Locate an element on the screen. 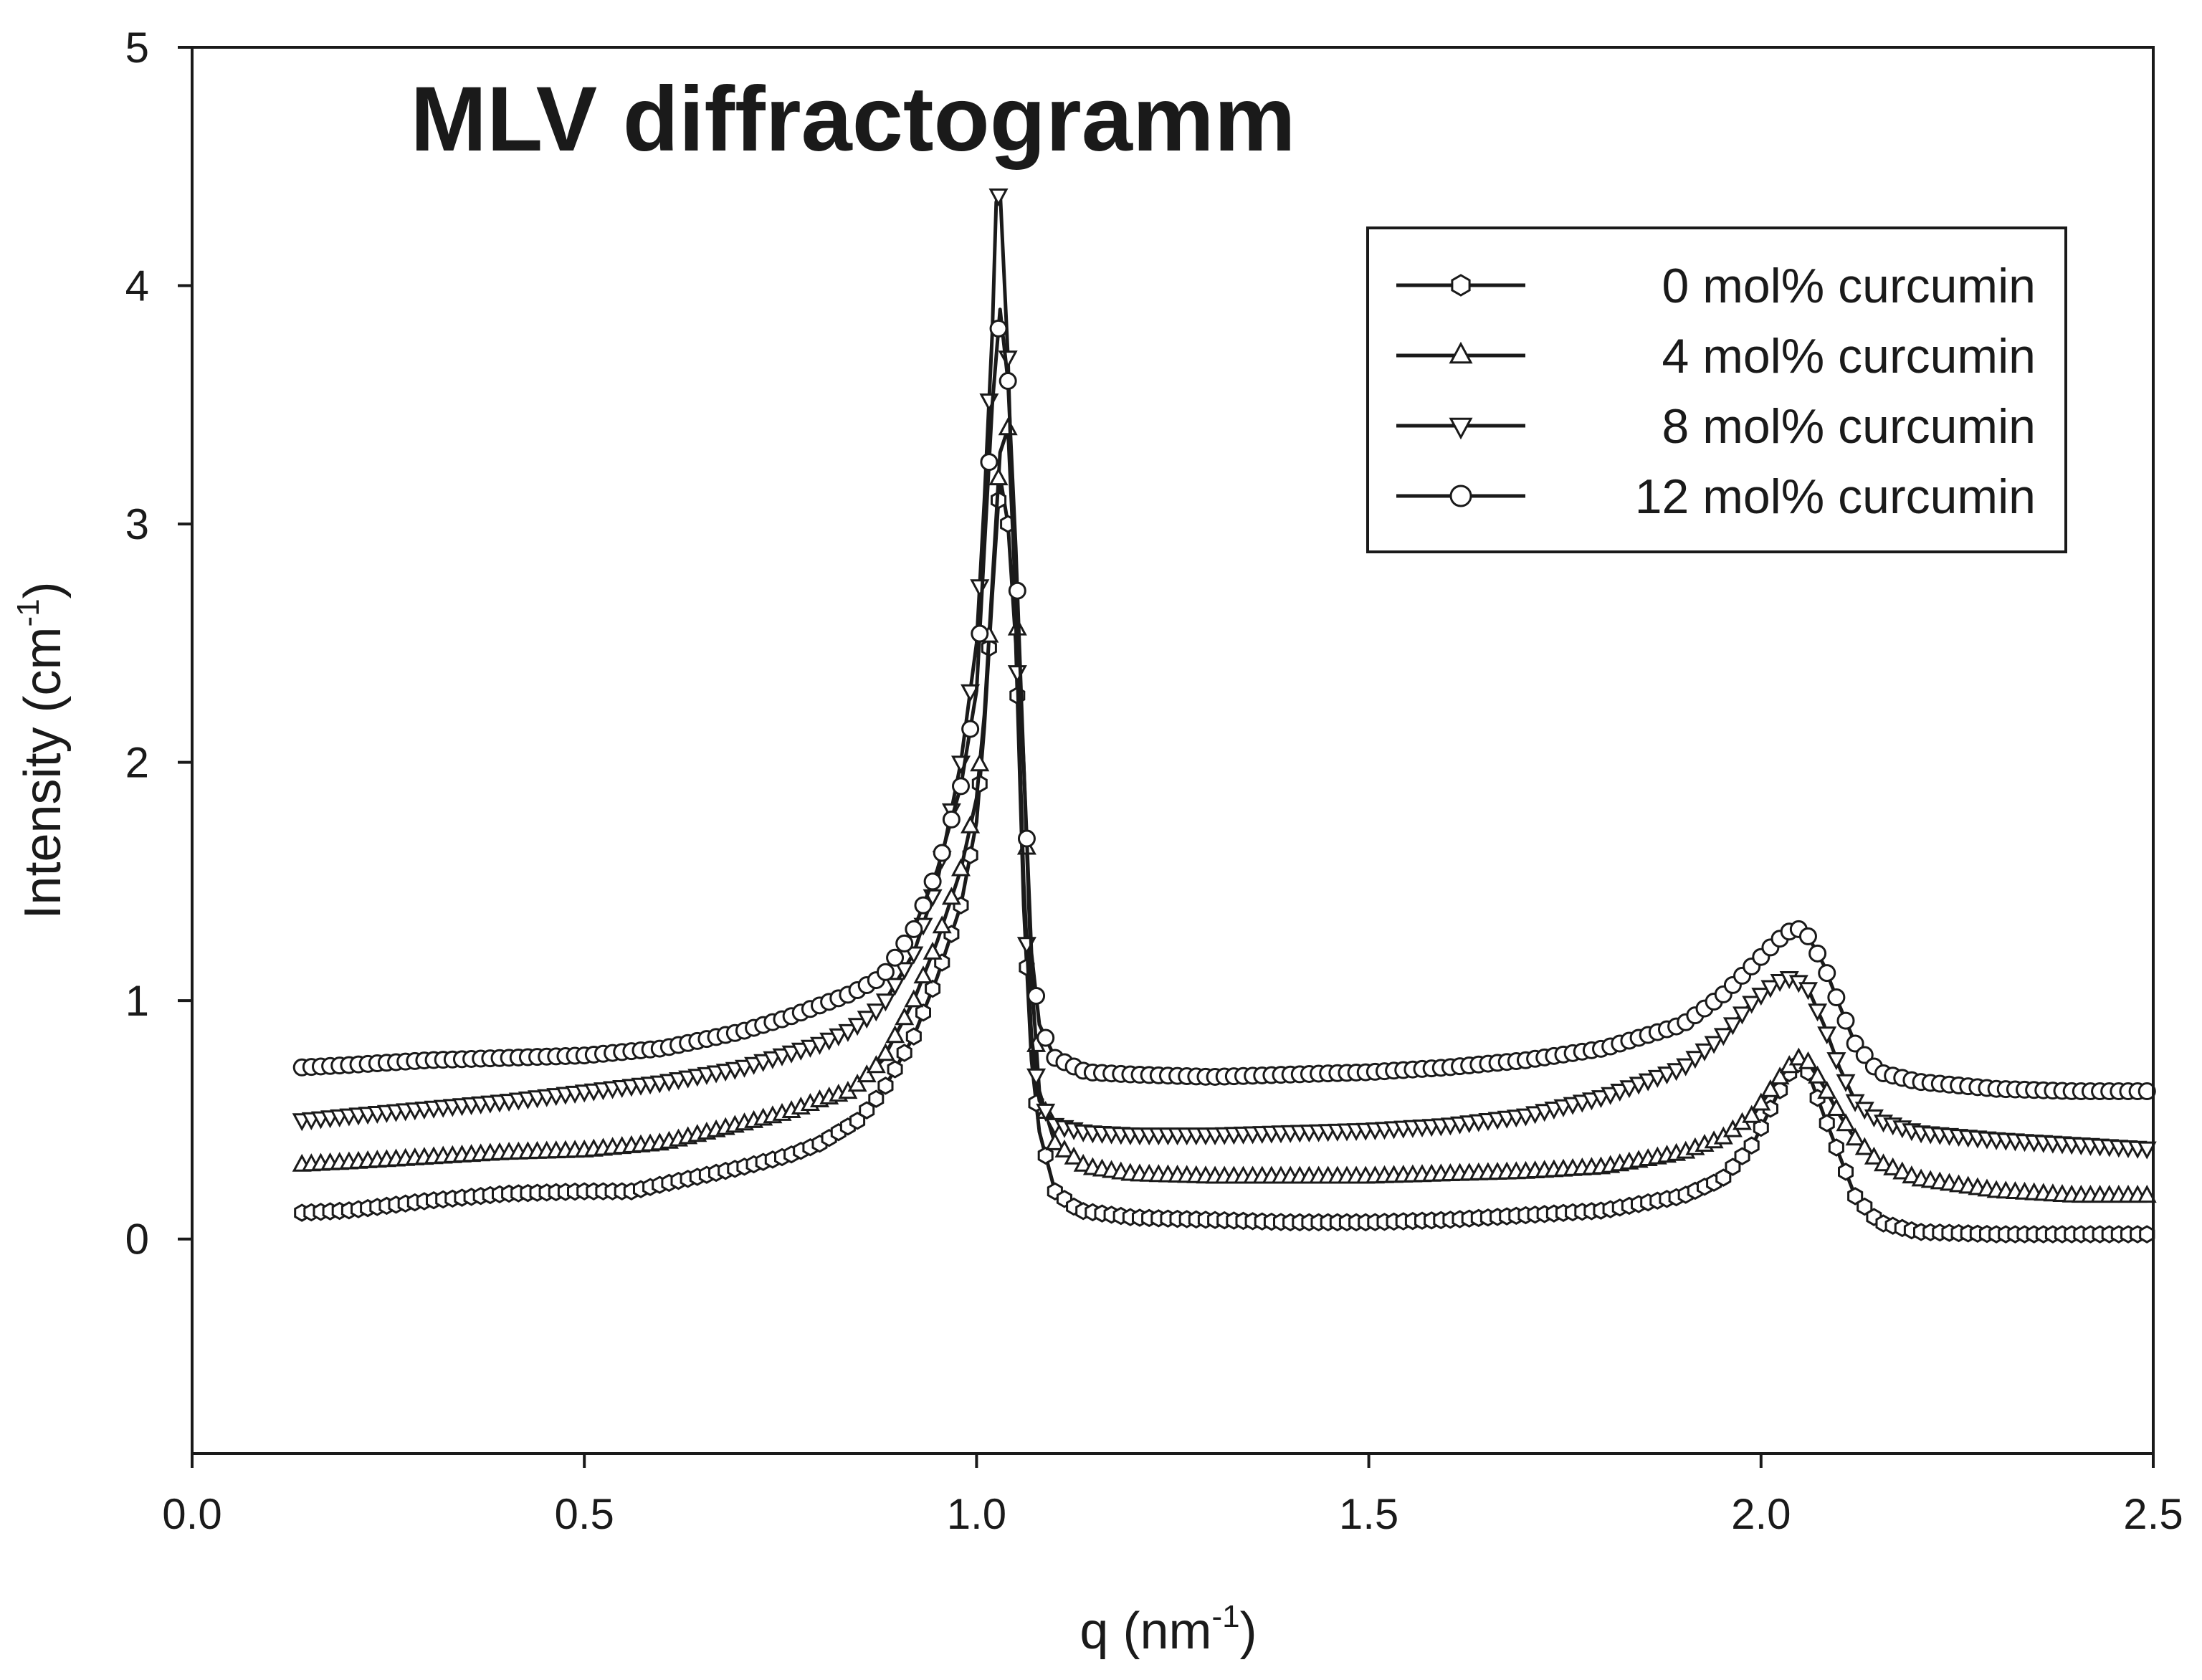 Image resolution: width=2202 pixels, height=1680 pixels. legend-item: 12 mol% curcumin is located at coordinates (1716, 496).